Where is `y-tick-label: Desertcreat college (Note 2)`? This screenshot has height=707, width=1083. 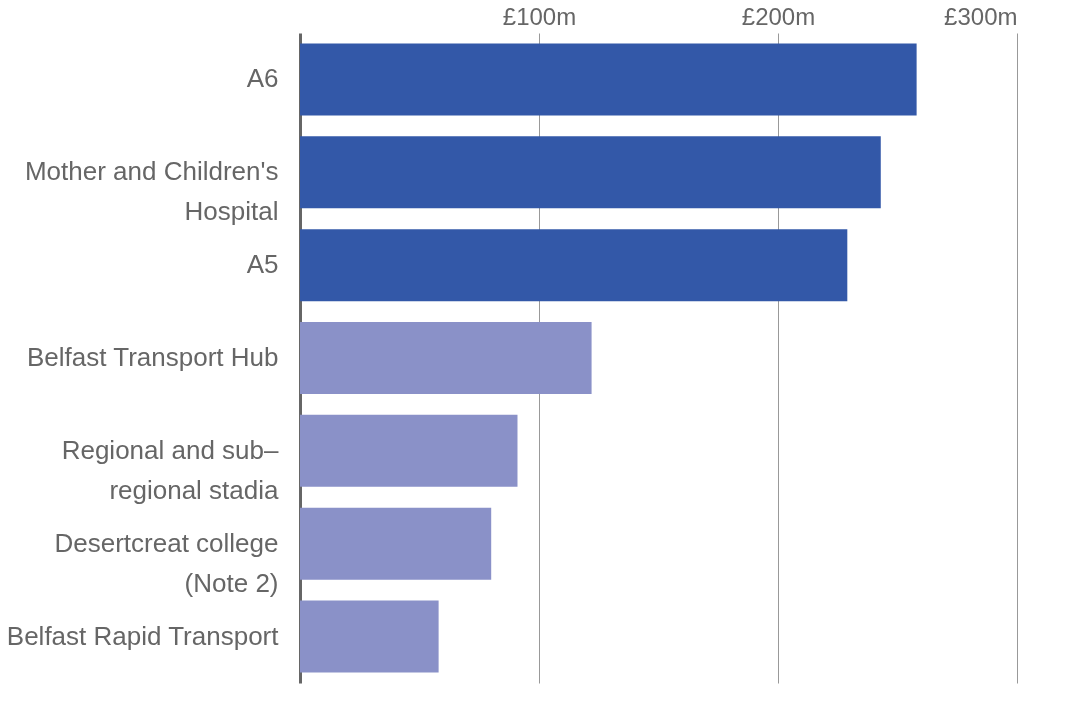
y-tick-label: Desertcreat college (Note 2) is located at coordinates (166, 562).